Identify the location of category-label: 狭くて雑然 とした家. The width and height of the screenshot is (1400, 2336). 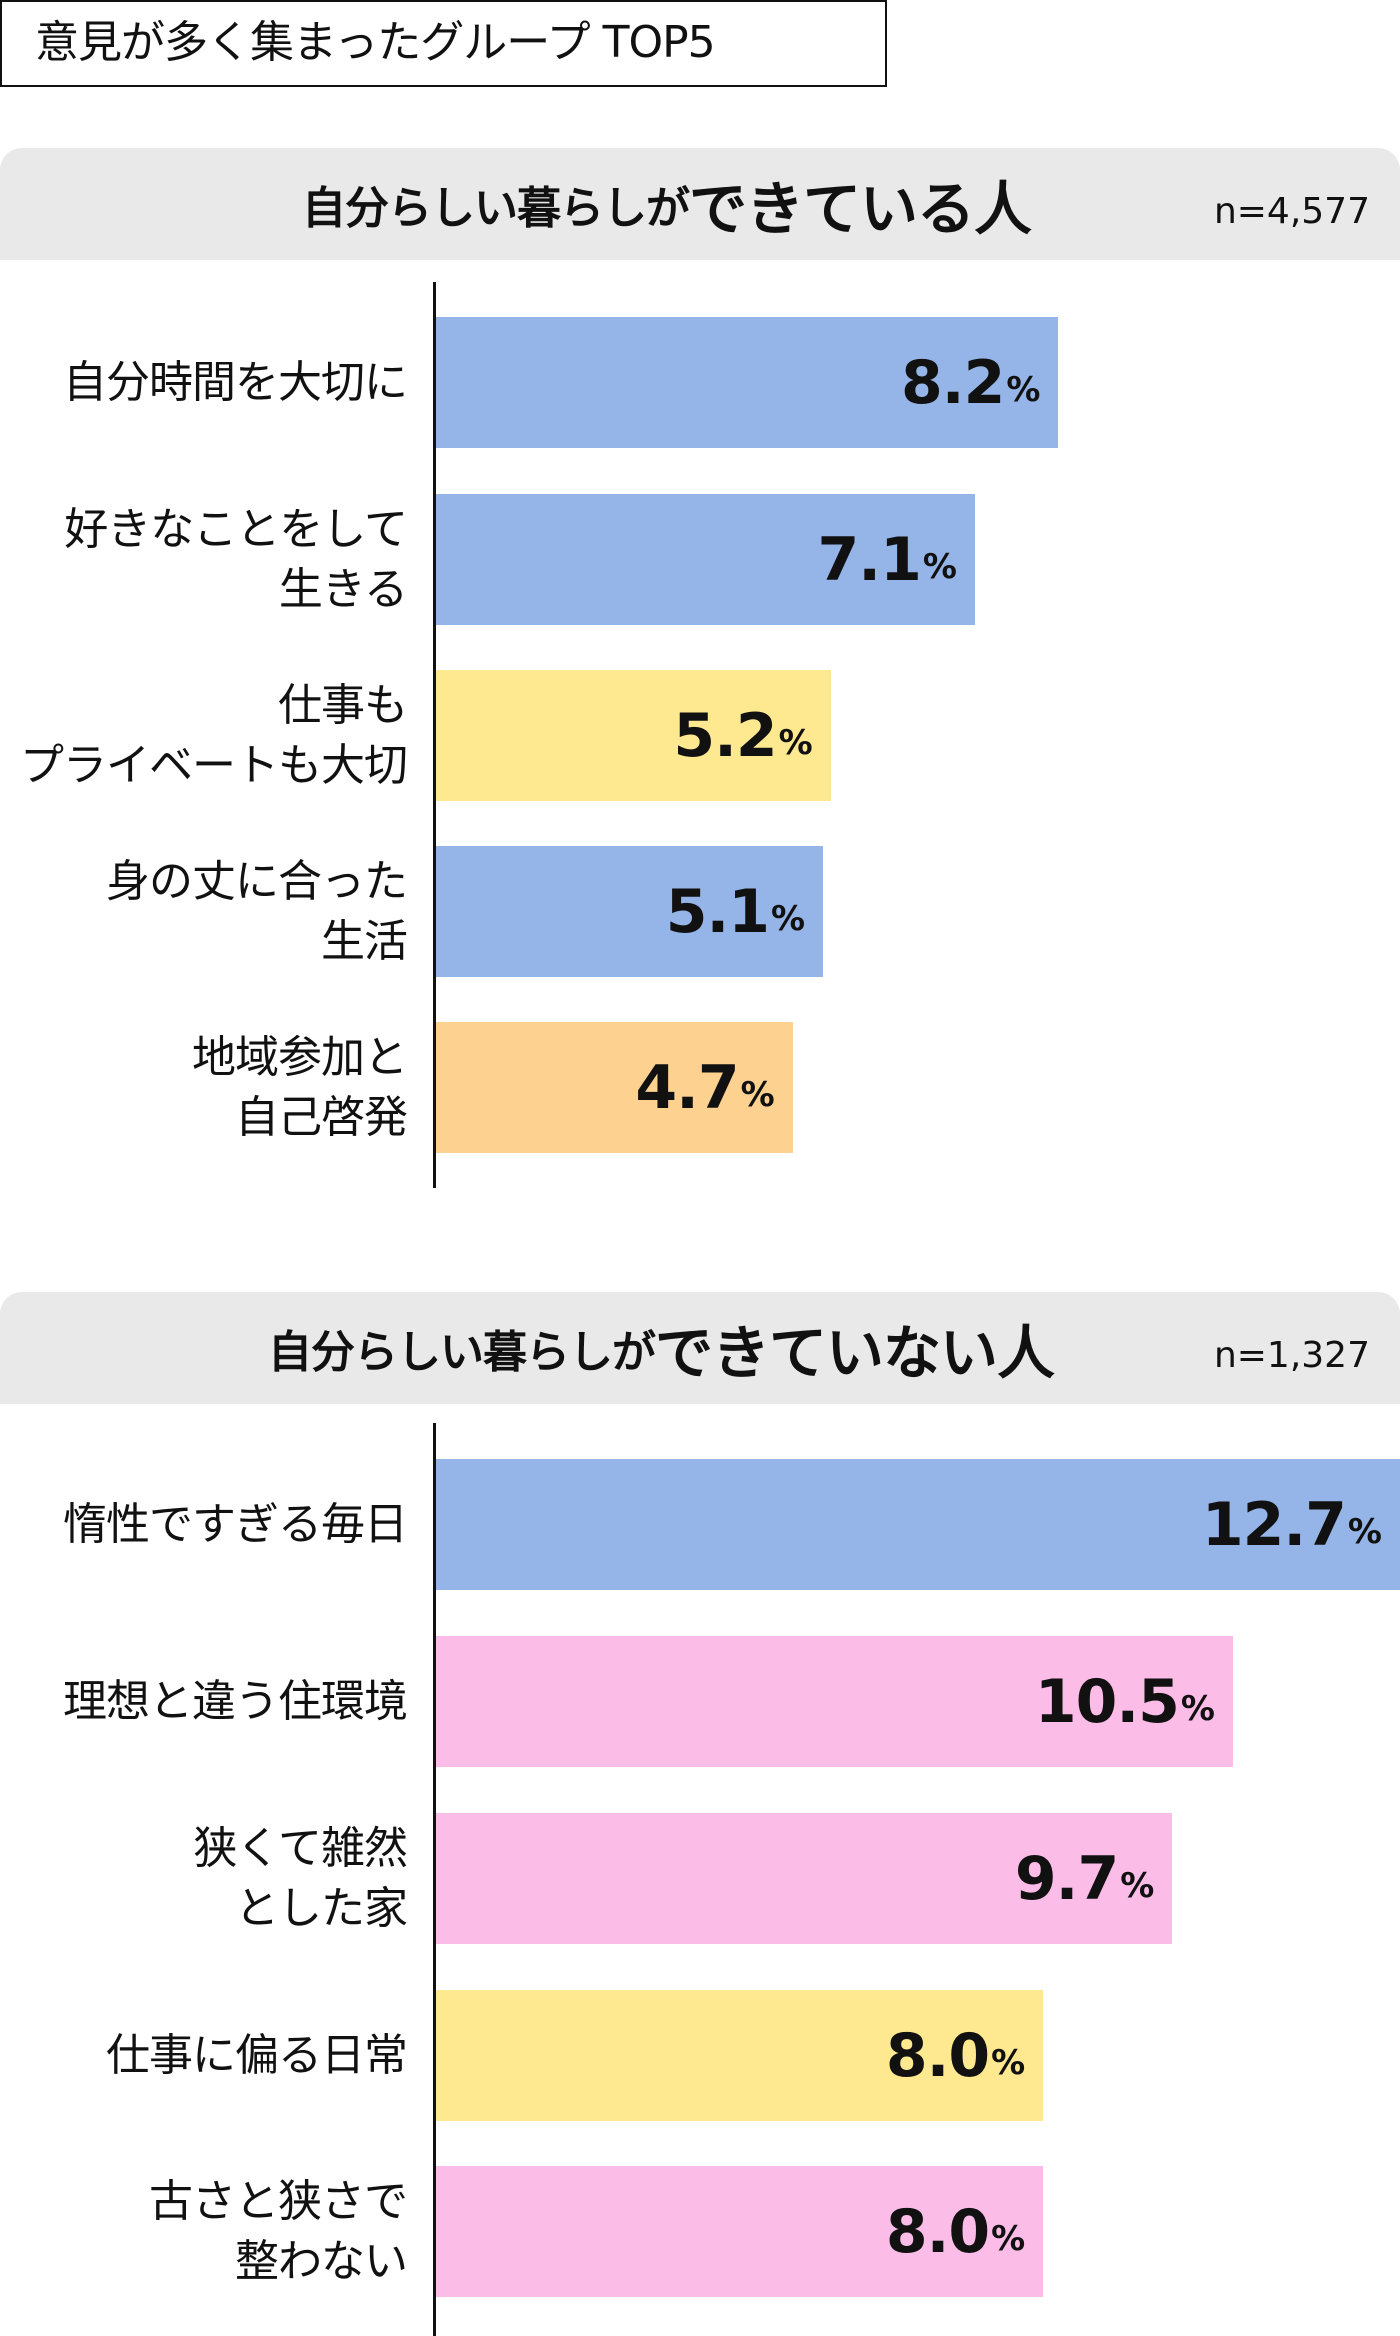
(300, 1878).